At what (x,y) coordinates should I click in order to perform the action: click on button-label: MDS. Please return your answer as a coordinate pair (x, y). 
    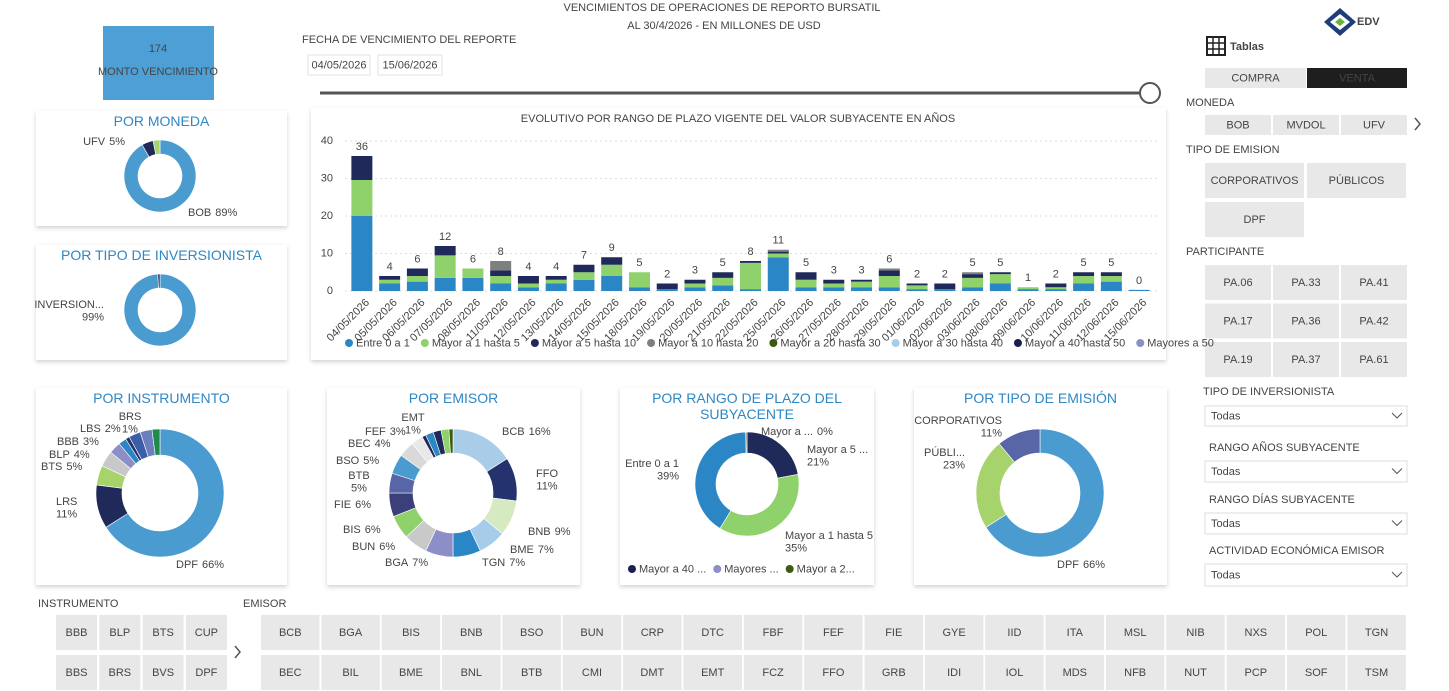
    Looking at the image, I should click on (1075, 673).